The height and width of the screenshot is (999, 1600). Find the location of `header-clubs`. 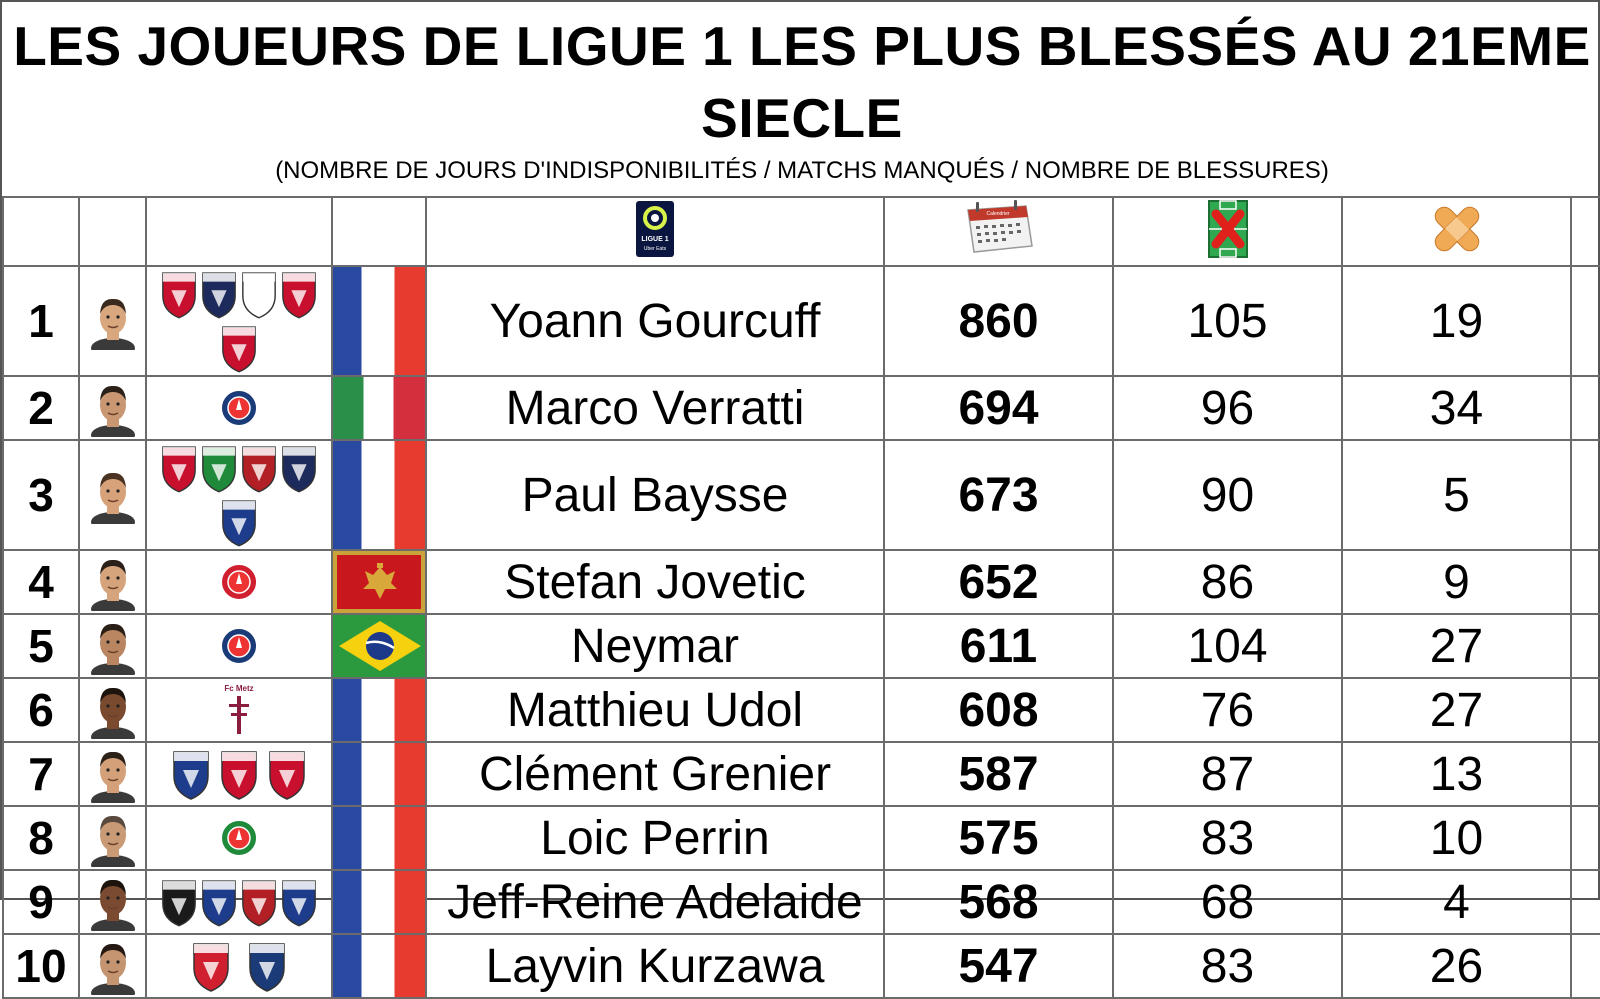

header-clubs is located at coordinates (239, 231).